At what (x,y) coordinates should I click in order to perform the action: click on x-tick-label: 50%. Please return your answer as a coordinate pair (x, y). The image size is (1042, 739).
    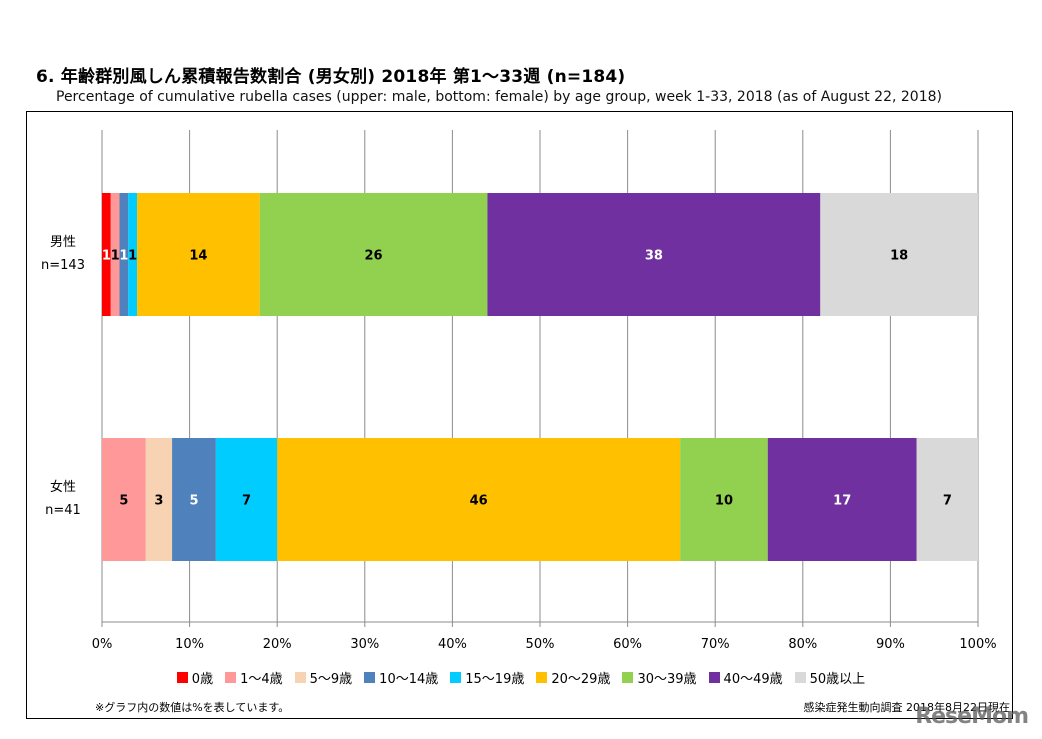
    Looking at the image, I should click on (540, 644).